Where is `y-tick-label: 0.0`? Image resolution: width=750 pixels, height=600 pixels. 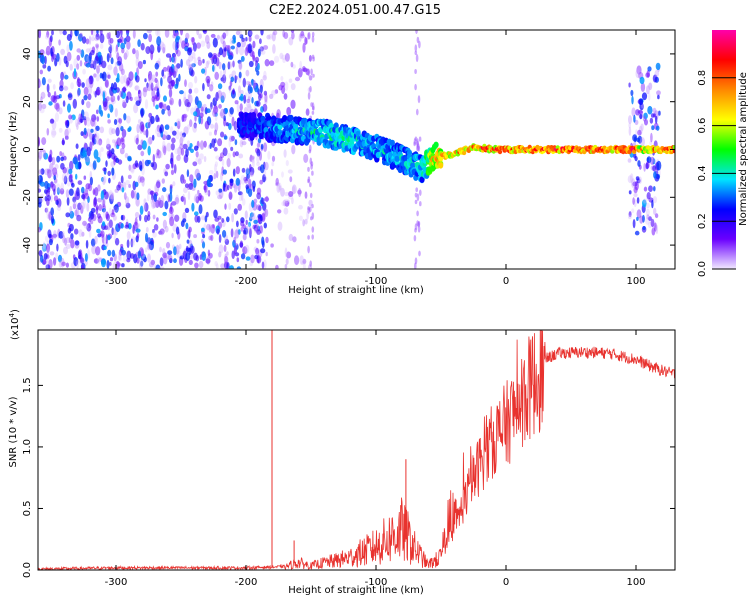
y-tick-label: 0.0 is located at coordinates (27, 570).